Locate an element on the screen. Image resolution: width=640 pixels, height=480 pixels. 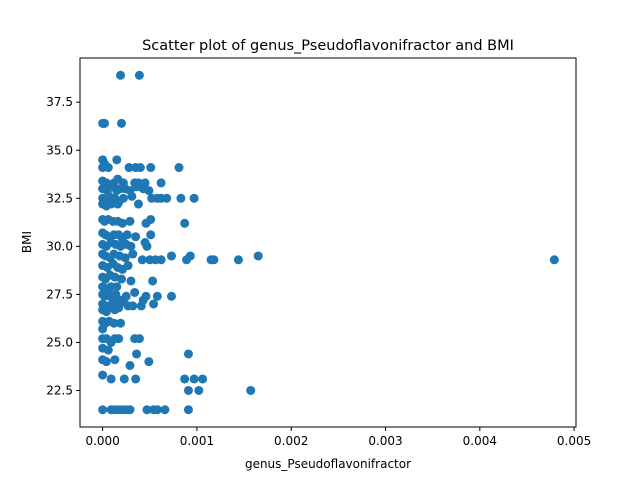
x-axis-label: genus_Pseudoflavonifractor is located at coordinates (328, 464).